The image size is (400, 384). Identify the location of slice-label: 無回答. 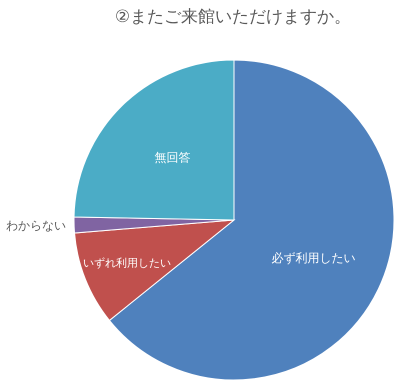
(172, 157).